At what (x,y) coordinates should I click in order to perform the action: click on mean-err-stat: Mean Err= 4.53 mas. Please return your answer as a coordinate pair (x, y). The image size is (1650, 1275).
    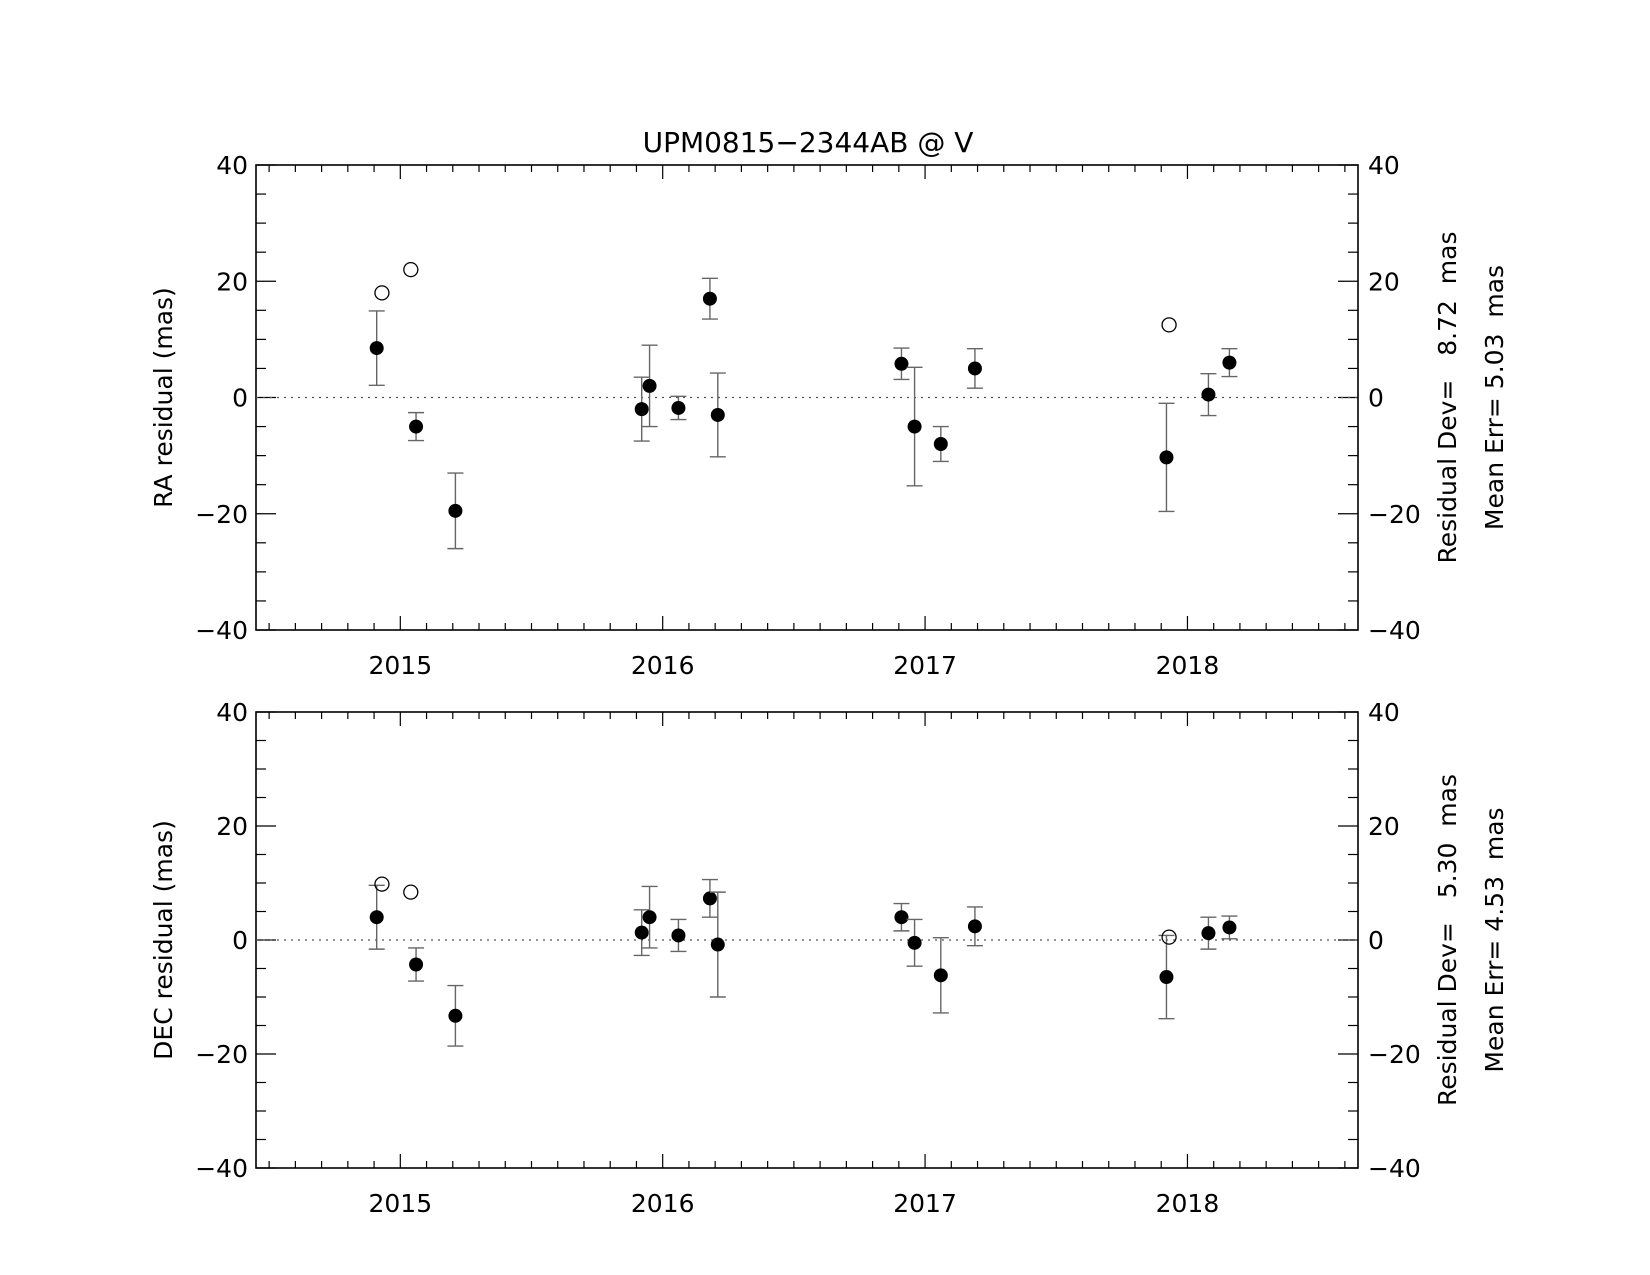
    Looking at the image, I should click on (1494, 939).